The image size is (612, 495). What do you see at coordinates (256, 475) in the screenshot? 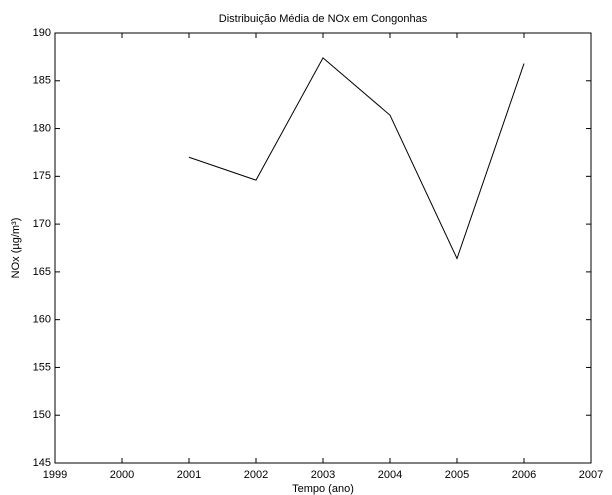
I see `x-tick-label: 2002` at bounding box center [256, 475].